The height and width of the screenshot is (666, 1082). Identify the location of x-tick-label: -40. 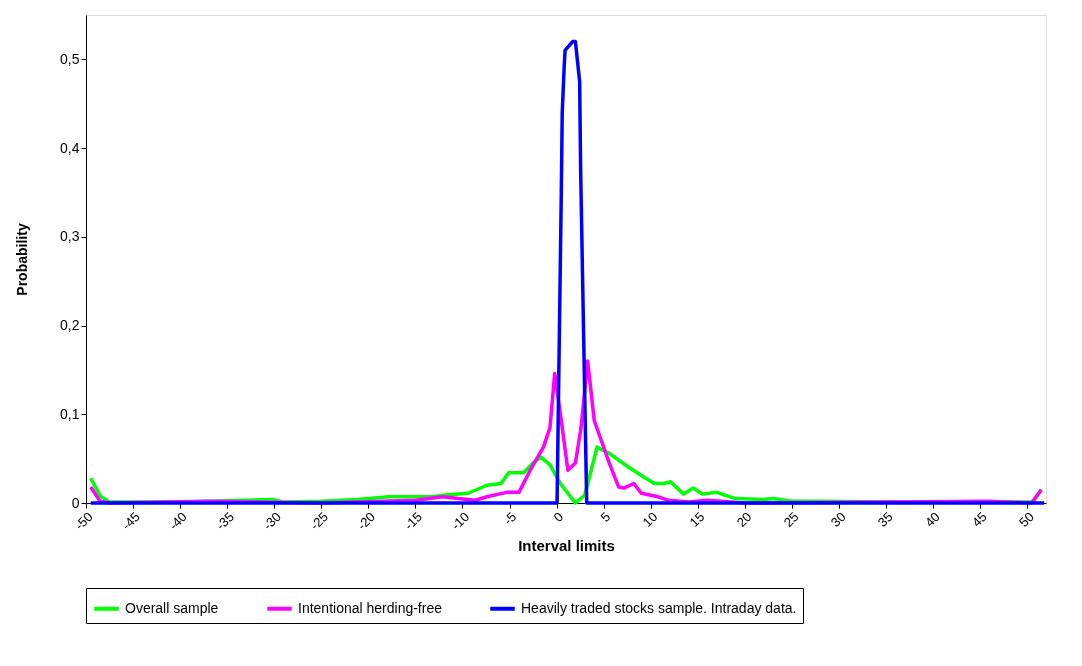
(177, 521).